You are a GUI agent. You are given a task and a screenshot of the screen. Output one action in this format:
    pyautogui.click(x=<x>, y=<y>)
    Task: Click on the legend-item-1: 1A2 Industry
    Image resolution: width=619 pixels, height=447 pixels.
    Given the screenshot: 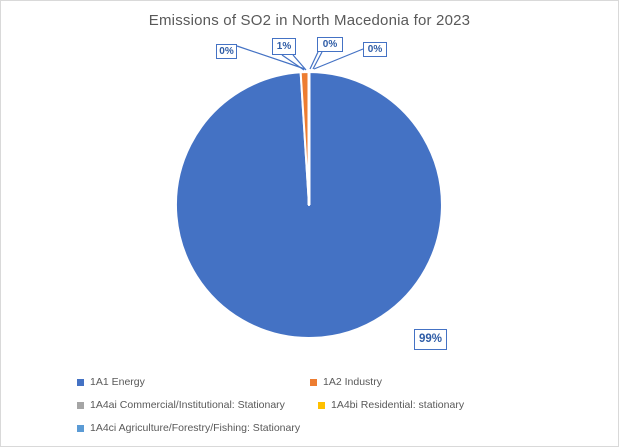 What is the action you would take?
    pyautogui.click(x=346, y=382)
    